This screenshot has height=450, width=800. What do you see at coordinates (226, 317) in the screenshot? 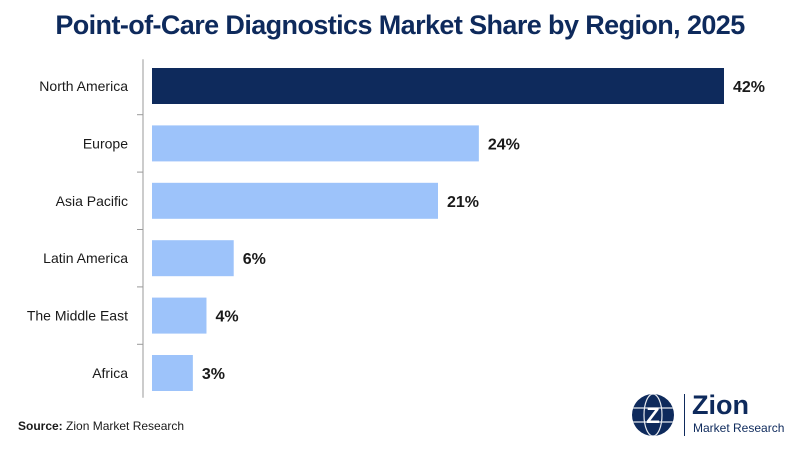
I see `value-label: 4%` at bounding box center [226, 317].